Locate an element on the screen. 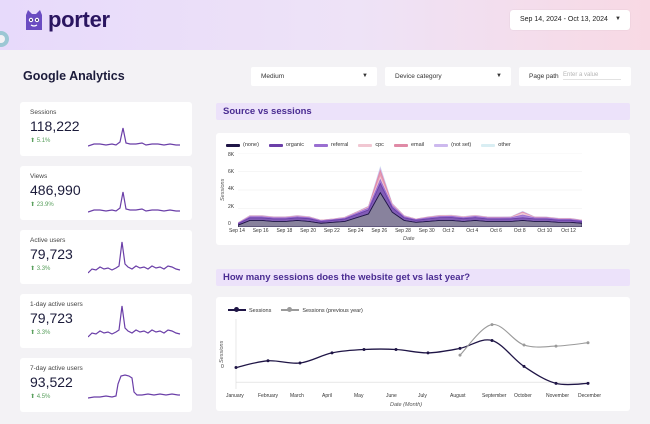  page-title: Google Analytics is located at coordinates (74, 76).